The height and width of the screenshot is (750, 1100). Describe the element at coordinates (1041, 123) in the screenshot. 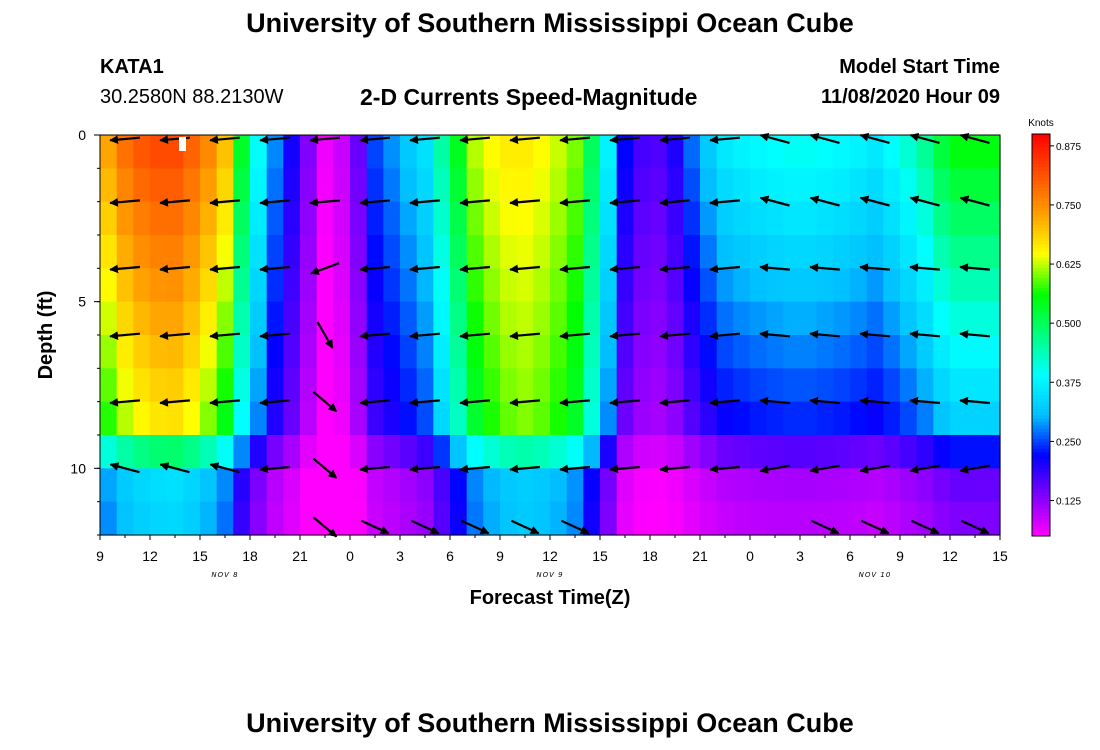

I see `colorbar-units: Knots` at that location.